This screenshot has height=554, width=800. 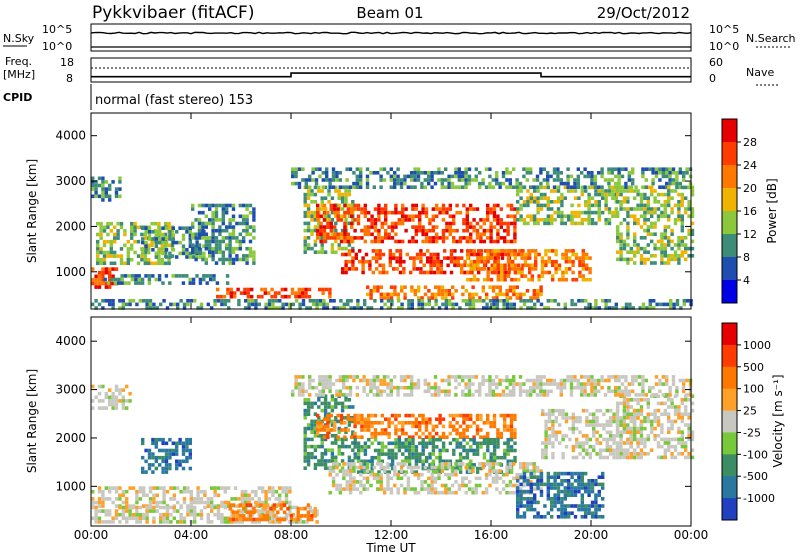 I want to click on colorbar-tick-label: 12, so click(x=750, y=234).